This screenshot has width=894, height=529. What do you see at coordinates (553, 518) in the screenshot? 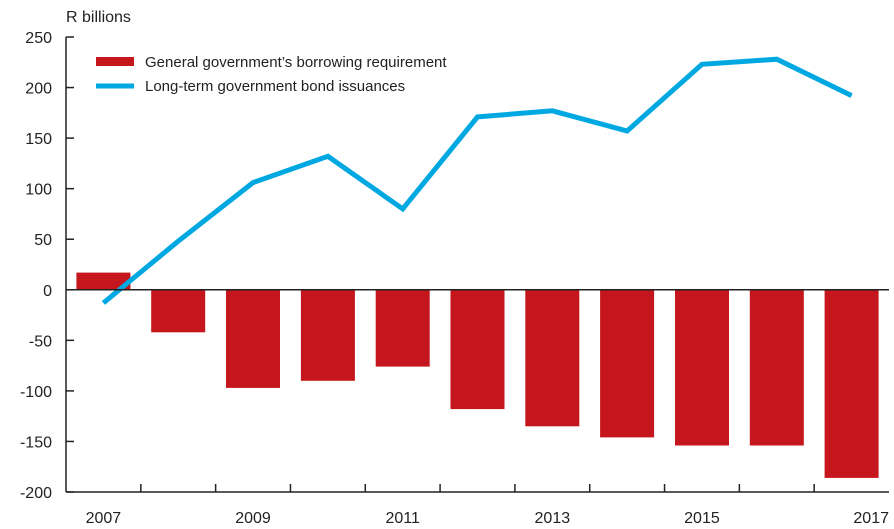
I see `x-tick-label: 2013` at bounding box center [553, 518].